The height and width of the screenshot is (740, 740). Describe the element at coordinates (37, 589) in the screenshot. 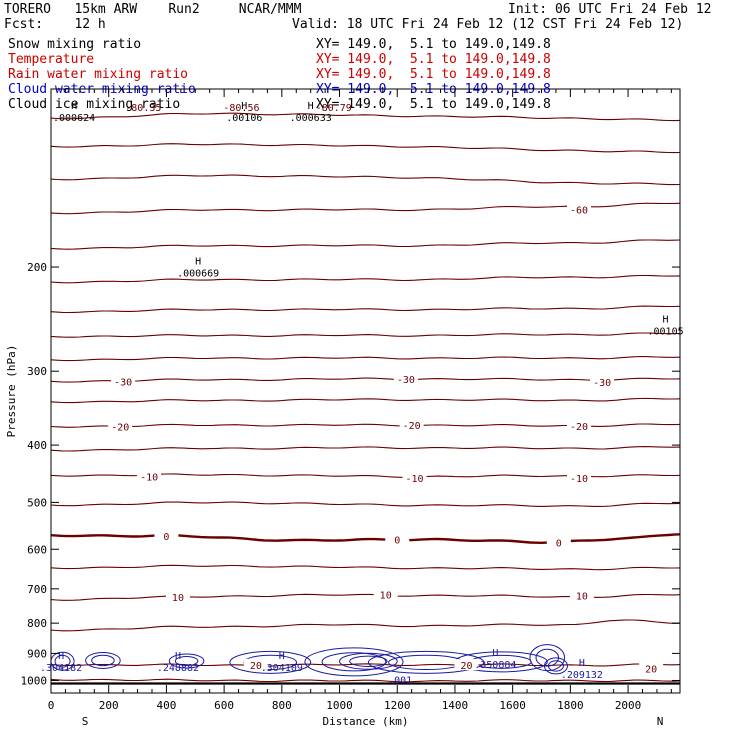

I see `y-tick-label: 700` at that location.